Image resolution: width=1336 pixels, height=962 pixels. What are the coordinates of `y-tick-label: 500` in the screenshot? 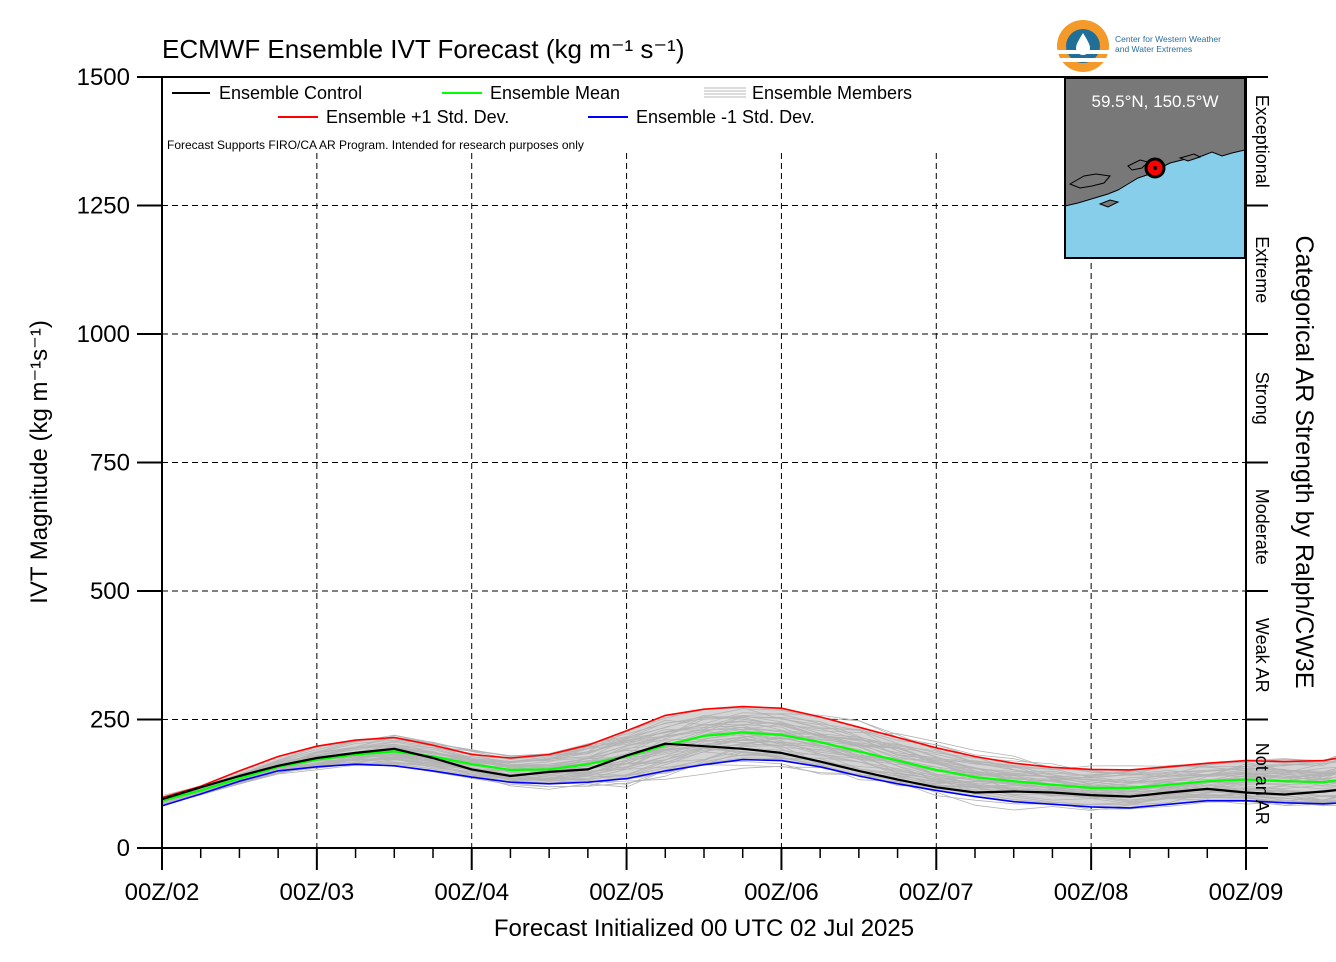 It's located at (110, 591).